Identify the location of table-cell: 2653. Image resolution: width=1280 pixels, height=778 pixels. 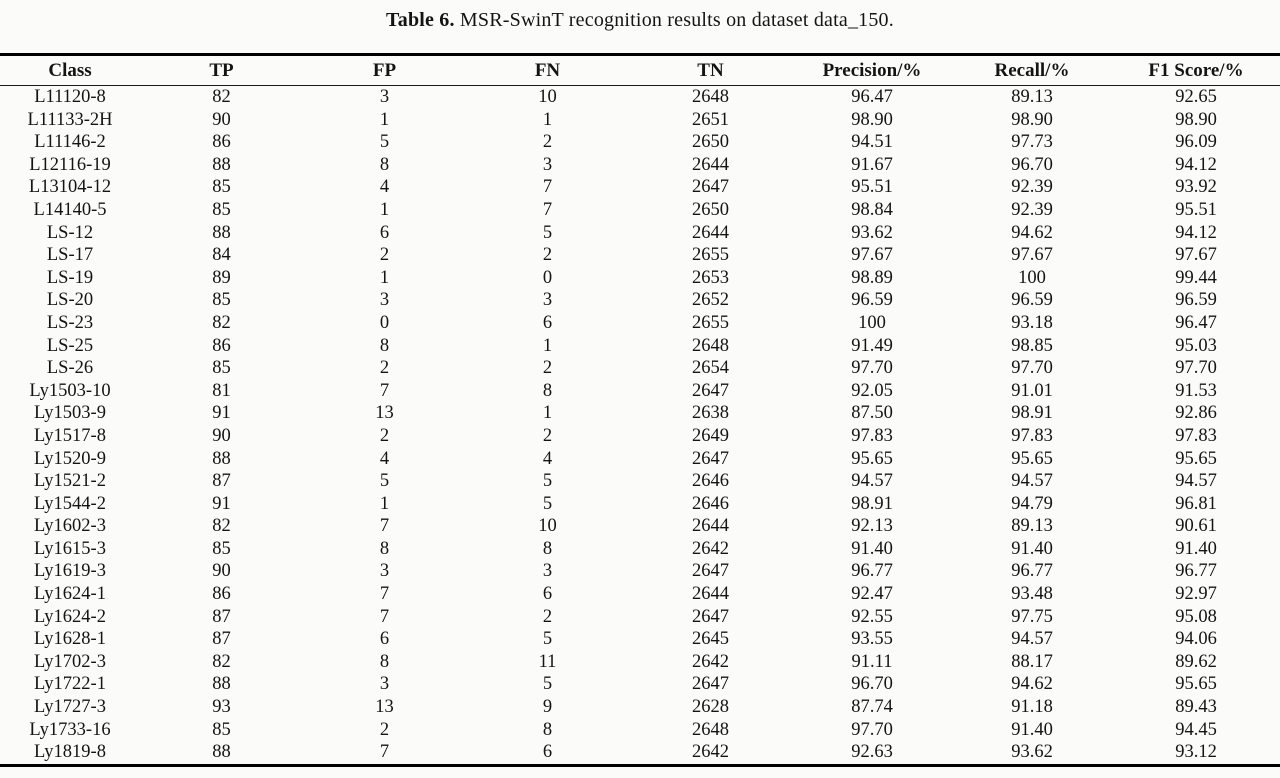
(710, 277).